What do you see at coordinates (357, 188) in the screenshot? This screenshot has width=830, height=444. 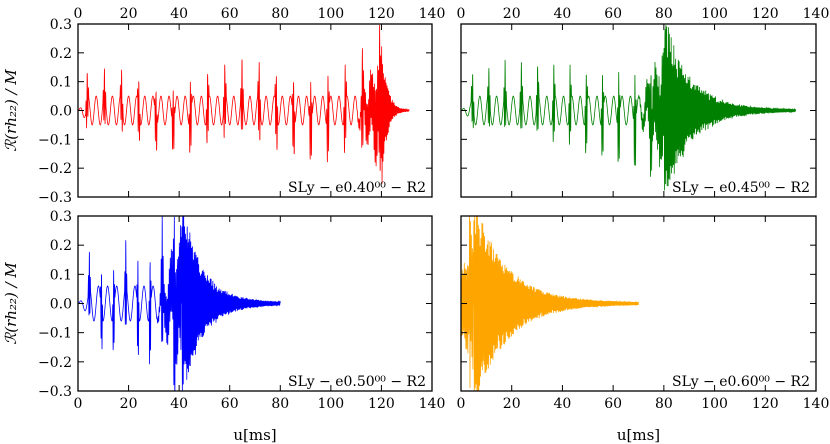 I see `series-annotation: SLy − e0.40⁰⁰ − R2` at bounding box center [357, 188].